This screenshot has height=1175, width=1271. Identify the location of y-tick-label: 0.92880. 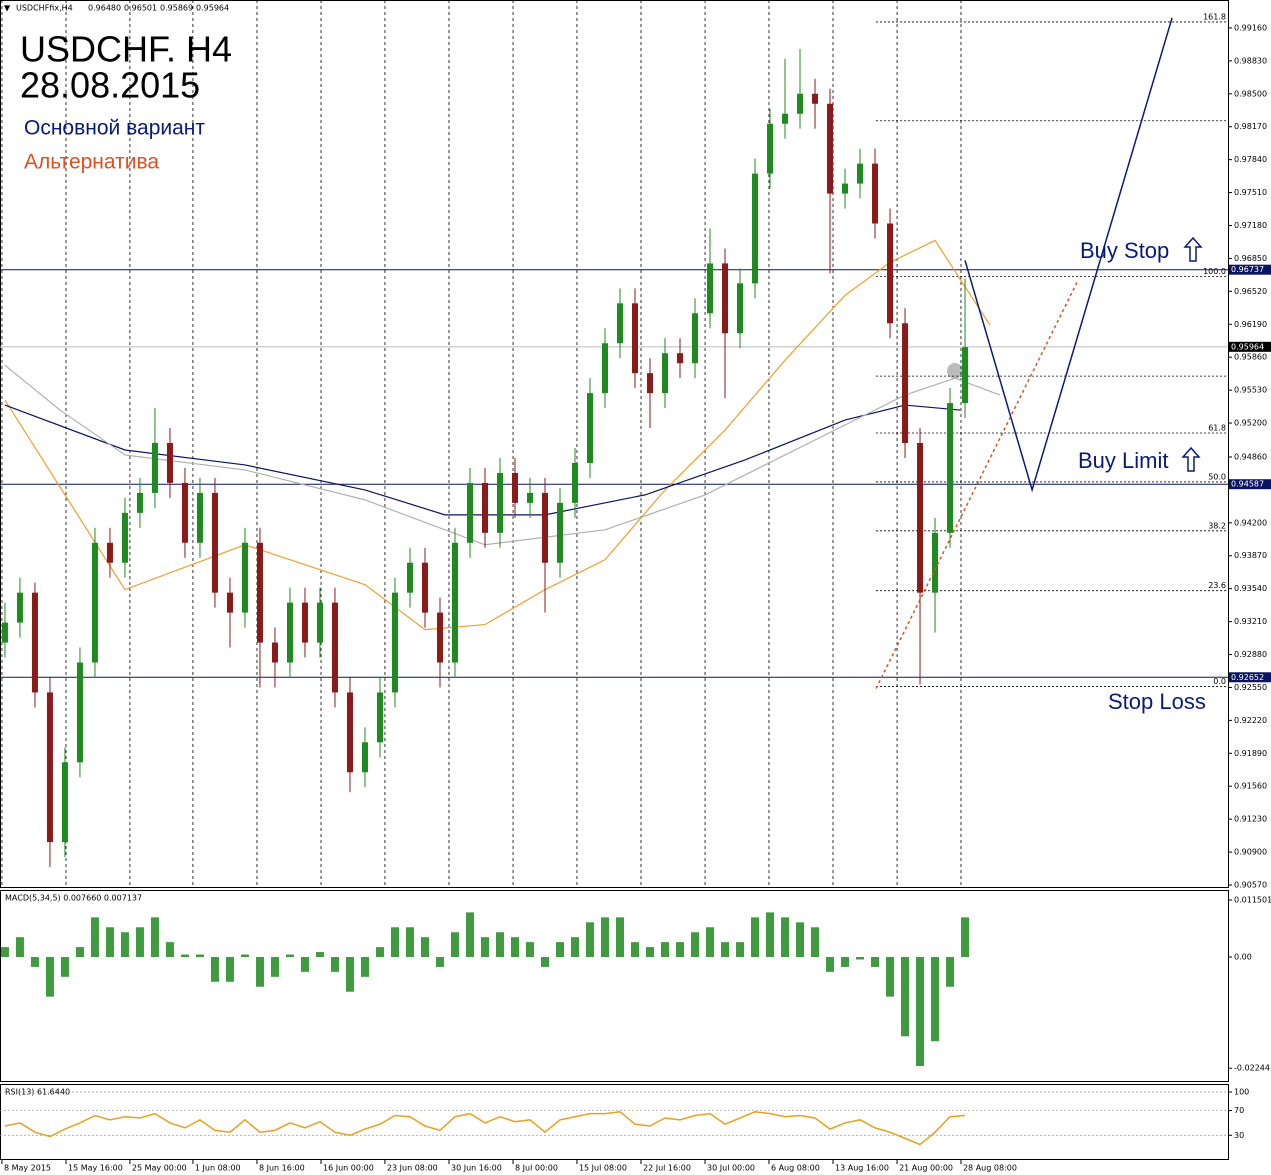
(1250, 654).